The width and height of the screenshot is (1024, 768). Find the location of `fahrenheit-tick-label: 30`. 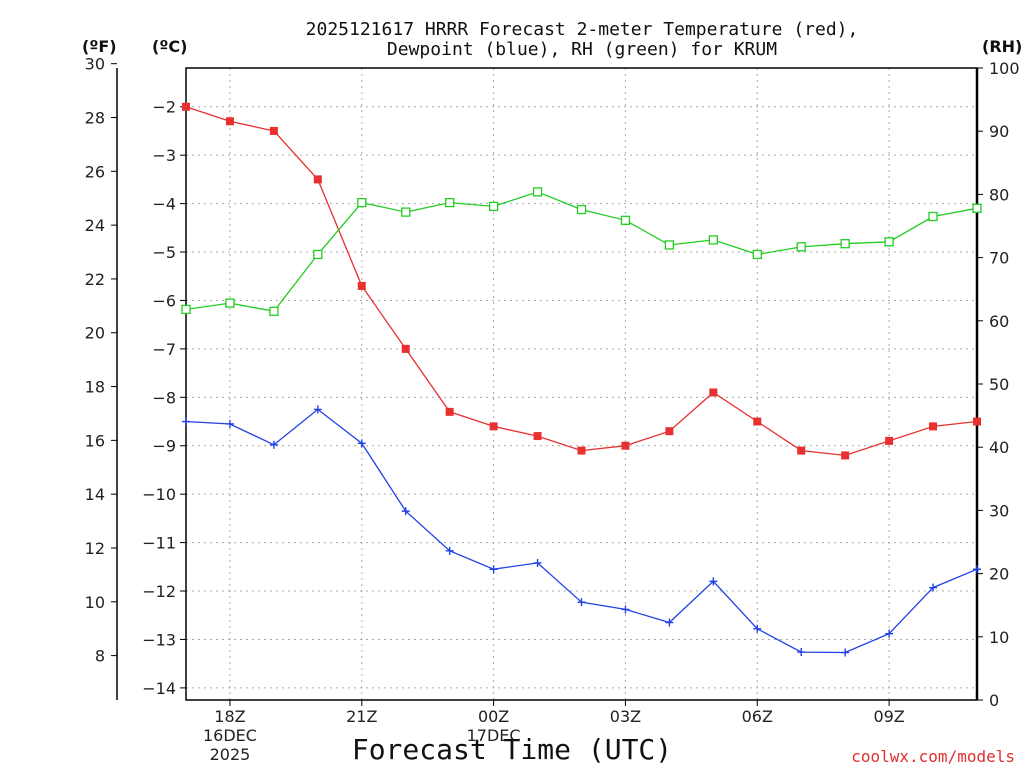

fahrenheit-tick-label: 30 is located at coordinates (95, 64).